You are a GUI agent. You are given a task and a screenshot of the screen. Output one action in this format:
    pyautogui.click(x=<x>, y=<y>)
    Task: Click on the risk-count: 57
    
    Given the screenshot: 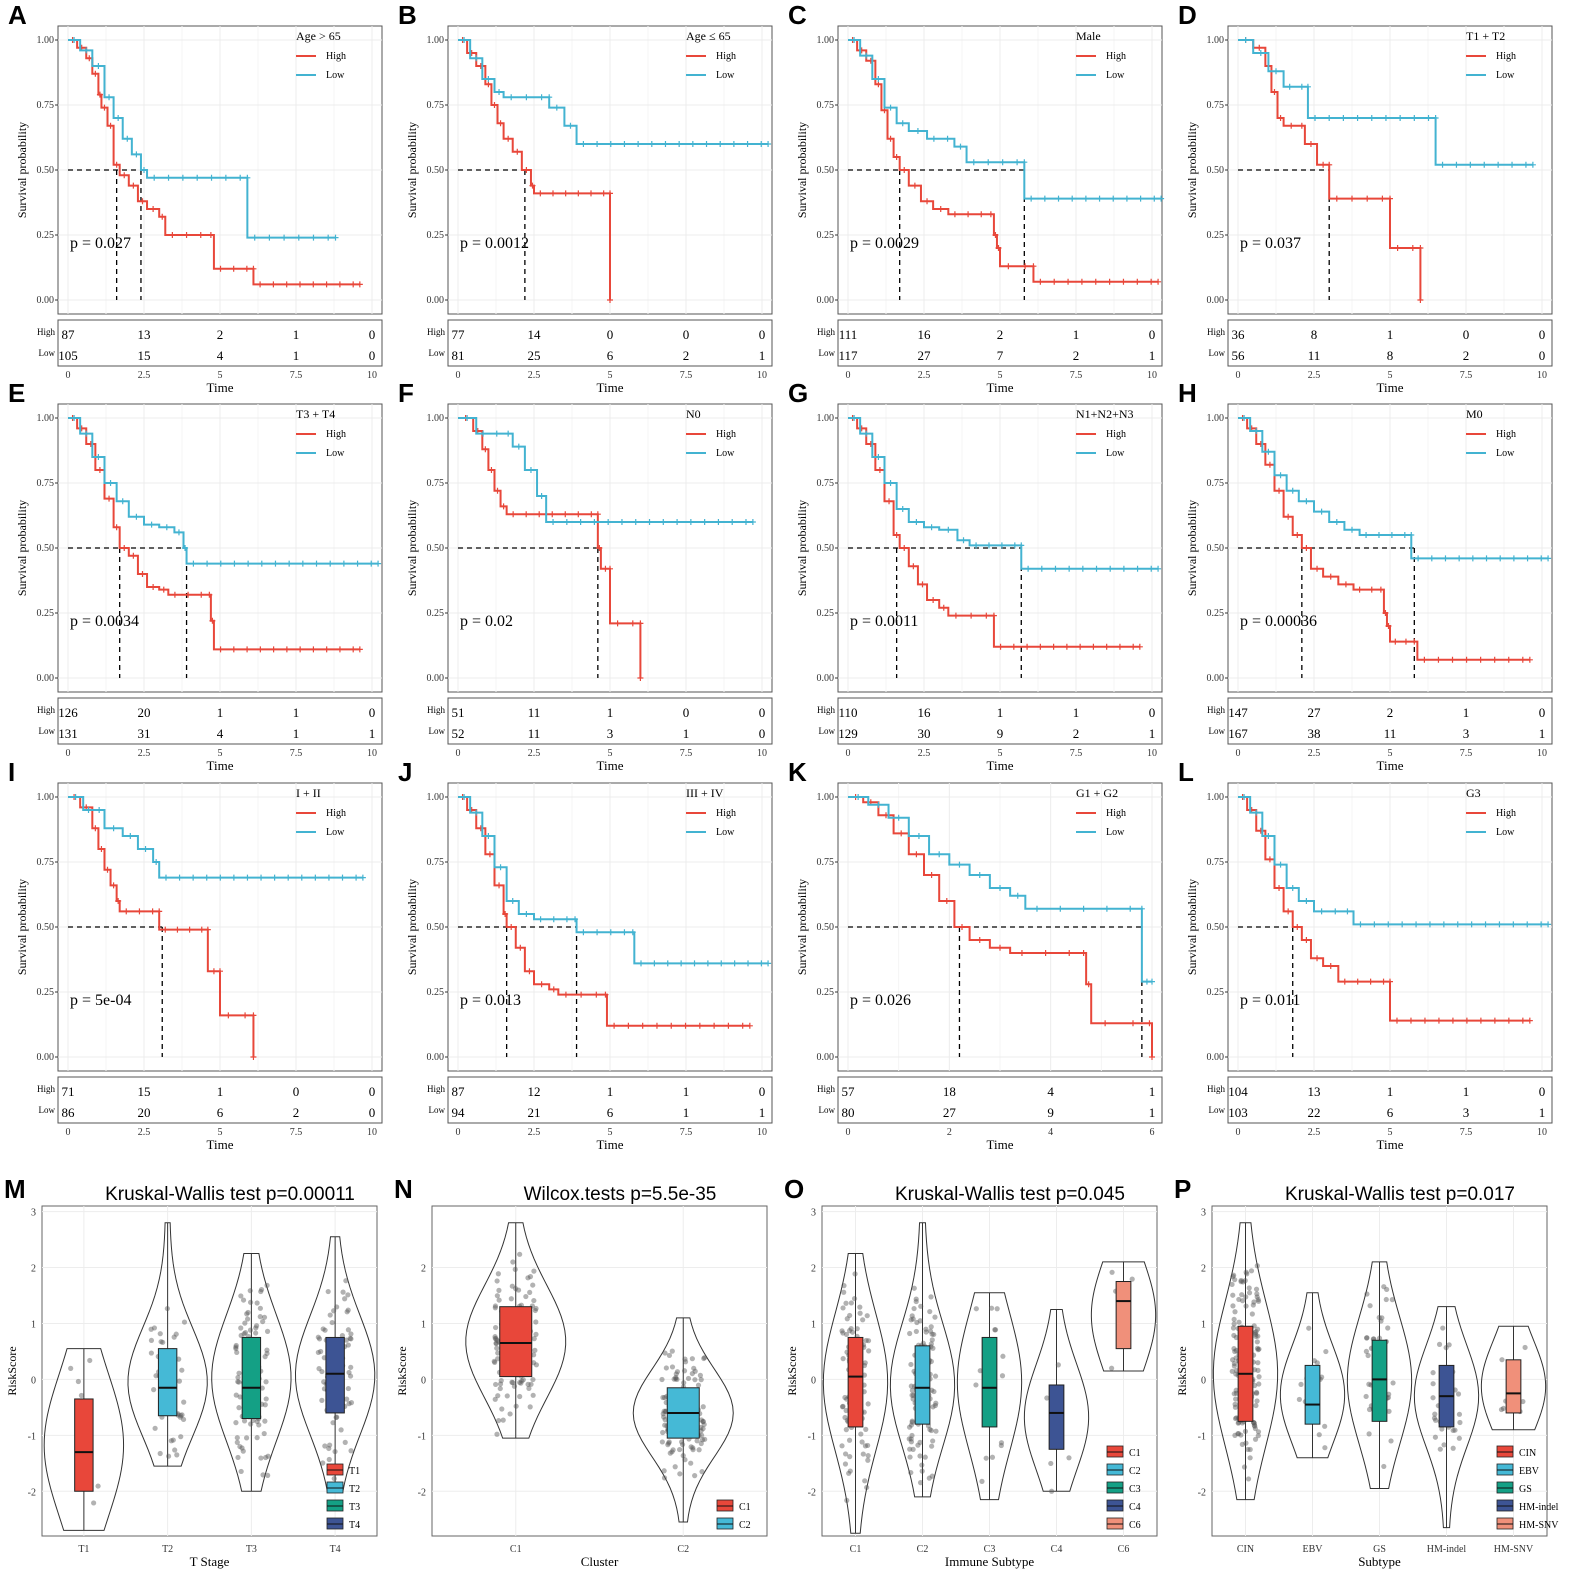 What is the action you would take?
    pyautogui.click(x=849, y=1091)
    